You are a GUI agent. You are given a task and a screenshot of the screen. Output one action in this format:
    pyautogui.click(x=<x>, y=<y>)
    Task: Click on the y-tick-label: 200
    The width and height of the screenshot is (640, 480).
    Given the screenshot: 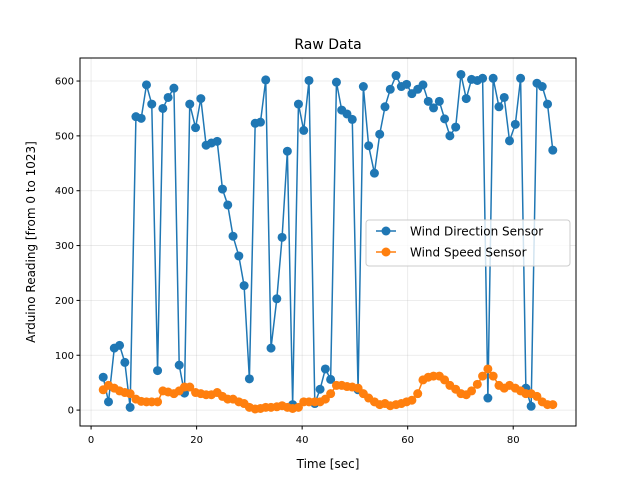 What is the action you would take?
    pyautogui.click(x=64, y=301)
    